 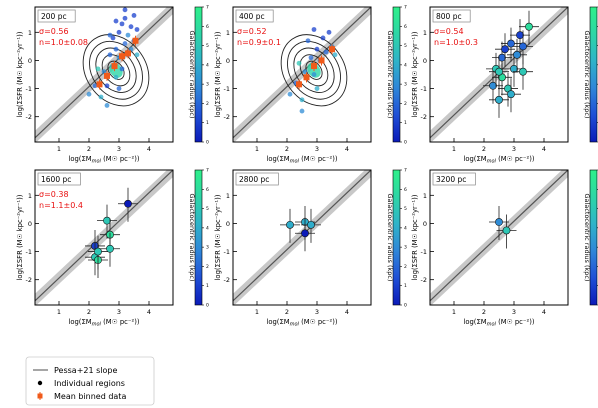 I want to click on colorbar-tick-label: 4, so click(x=207, y=228).